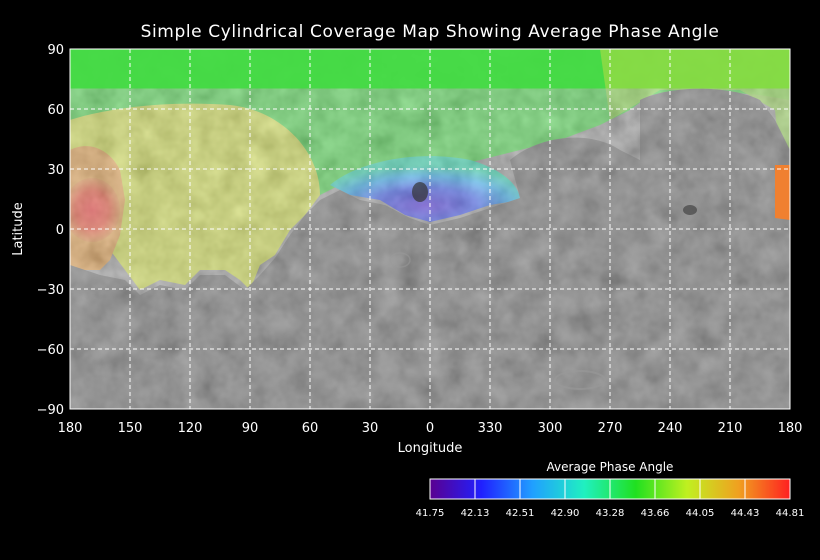  I want to click on coverage-orange-east-top, so click(782, 192).